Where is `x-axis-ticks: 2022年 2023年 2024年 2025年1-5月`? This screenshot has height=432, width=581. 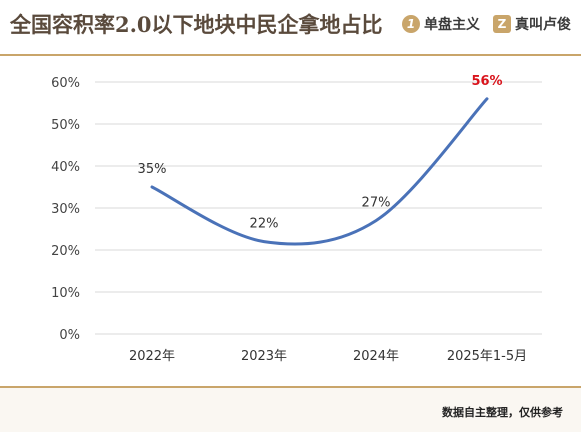
x-axis-ticks: 2022年 2023年 2024年 2025年1-5月 is located at coordinates (328, 356).